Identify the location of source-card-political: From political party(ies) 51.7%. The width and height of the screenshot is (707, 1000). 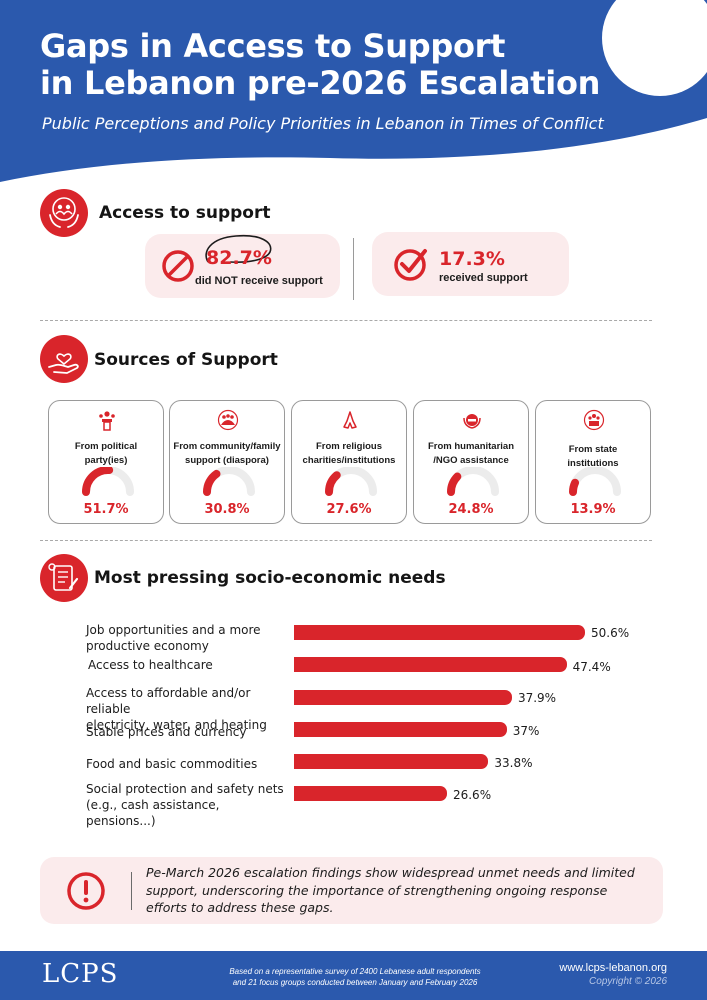
(106, 462).